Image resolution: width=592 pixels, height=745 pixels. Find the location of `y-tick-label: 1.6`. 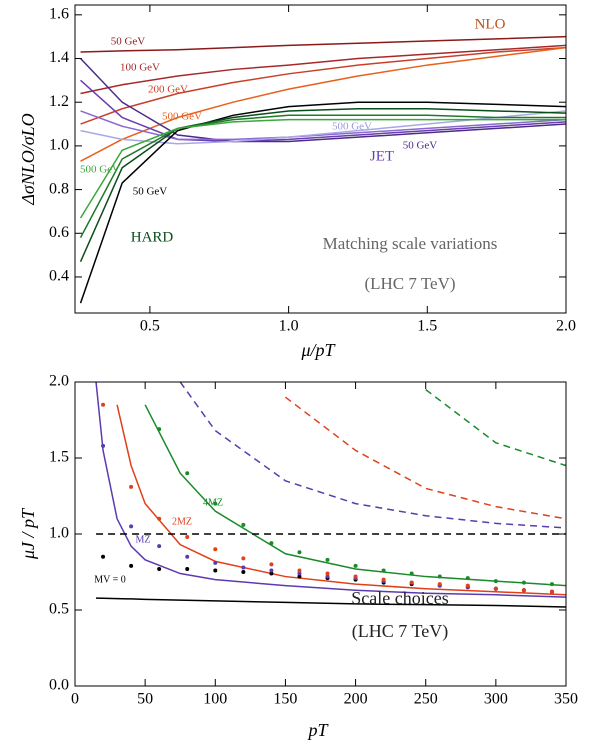

y-tick-label: 1.6 is located at coordinates (59, 14).